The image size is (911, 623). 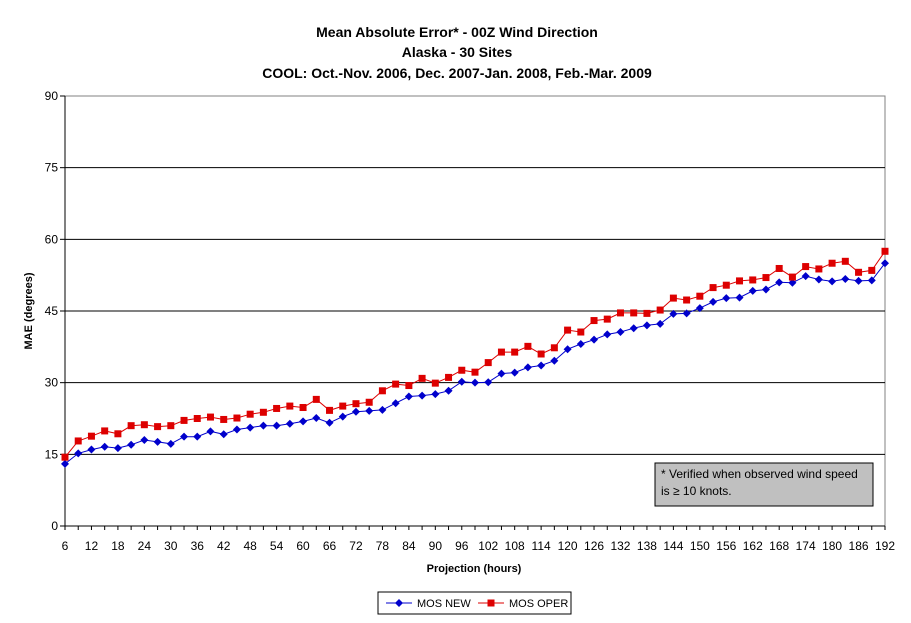 What do you see at coordinates (52, 454) in the screenshot?
I see `y-tick-label: 15` at bounding box center [52, 454].